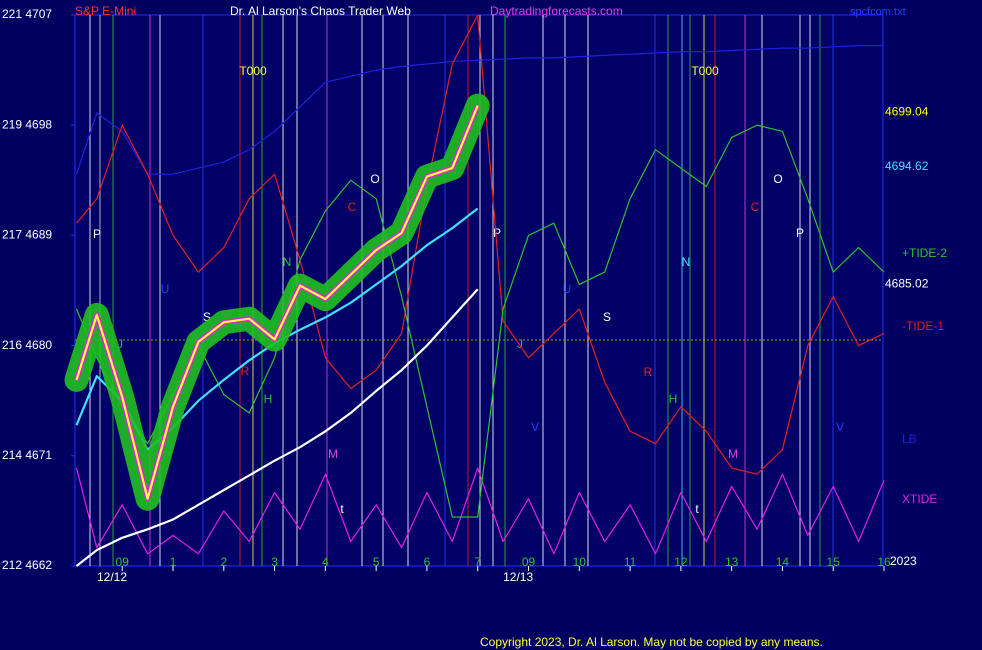 The width and height of the screenshot is (982, 650). Describe the element at coordinates (427, 562) in the screenshot. I see `x-tick-label: 6` at that location.